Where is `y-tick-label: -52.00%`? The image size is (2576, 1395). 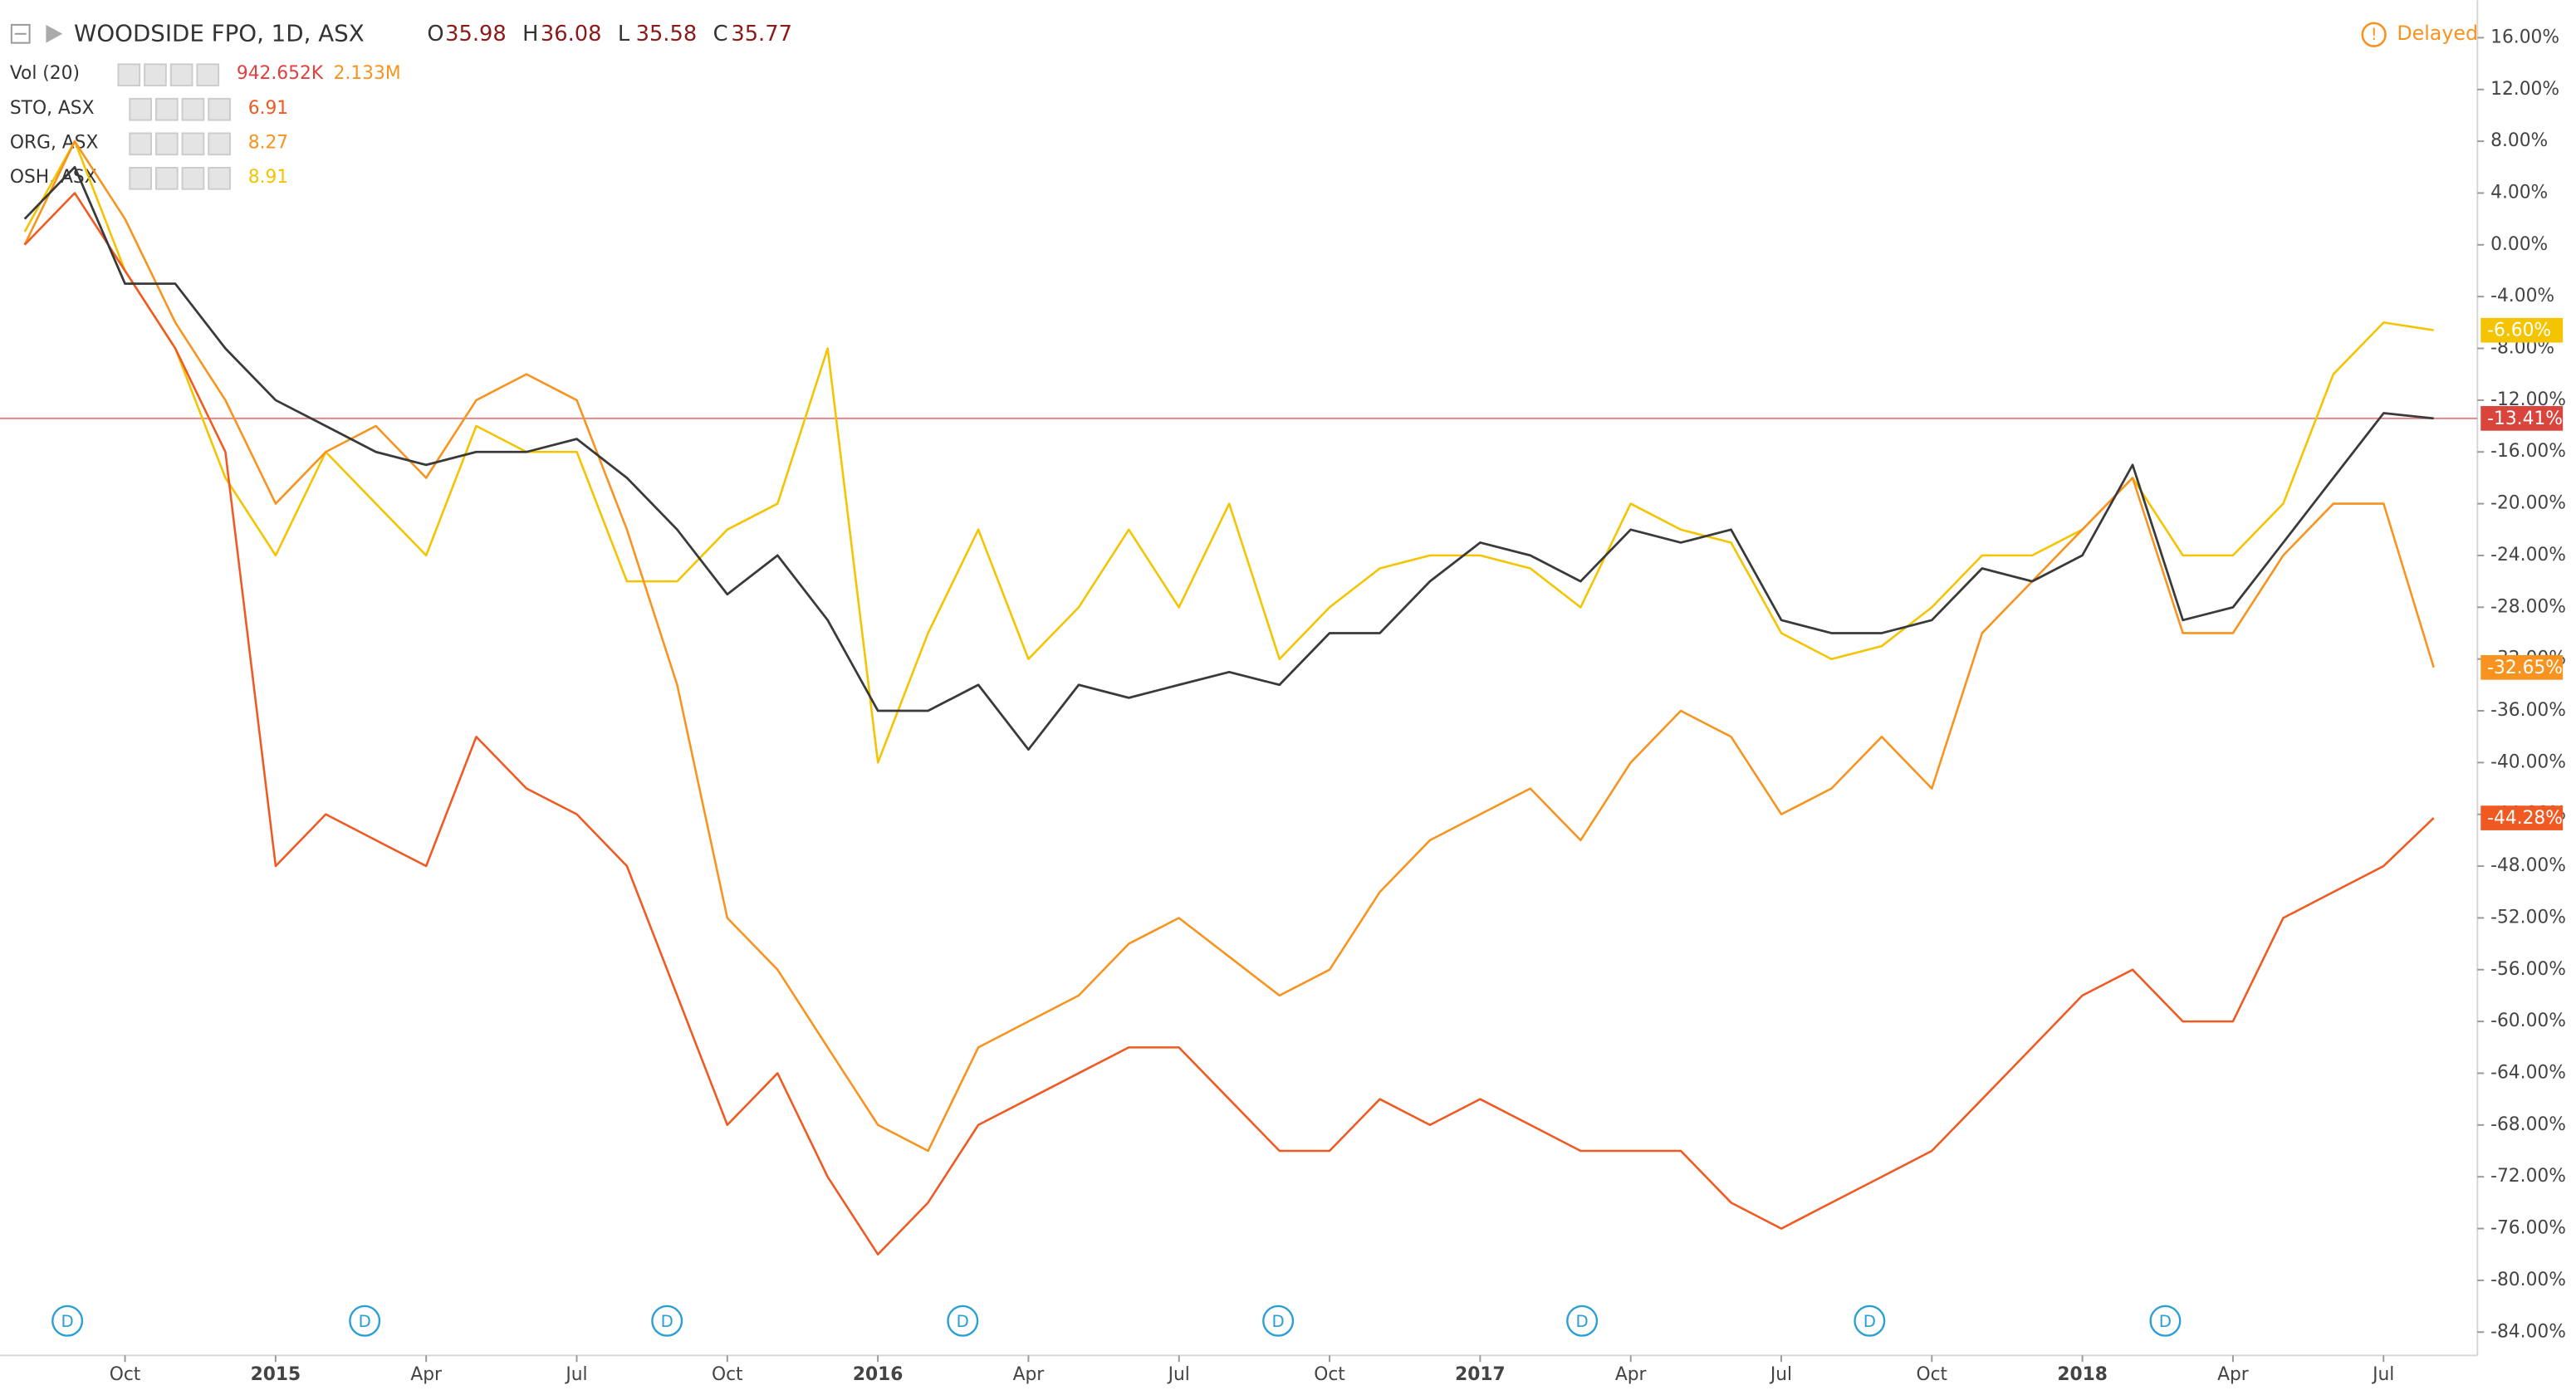
y-tick-label: -52.00% is located at coordinates (2528, 918).